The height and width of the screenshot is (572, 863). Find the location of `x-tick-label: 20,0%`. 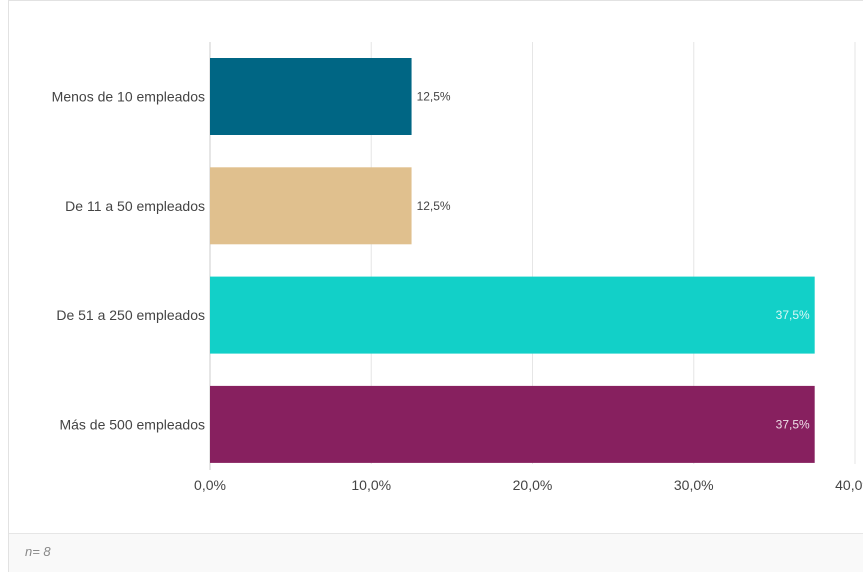

x-tick-label: 20,0% is located at coordinates (533, 485).